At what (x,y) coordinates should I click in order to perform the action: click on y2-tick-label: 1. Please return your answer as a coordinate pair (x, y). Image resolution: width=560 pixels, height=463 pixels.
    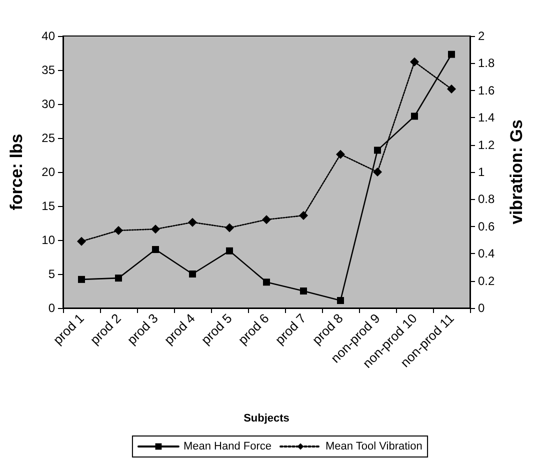
    Looking at the image, I should click on (481, 172).